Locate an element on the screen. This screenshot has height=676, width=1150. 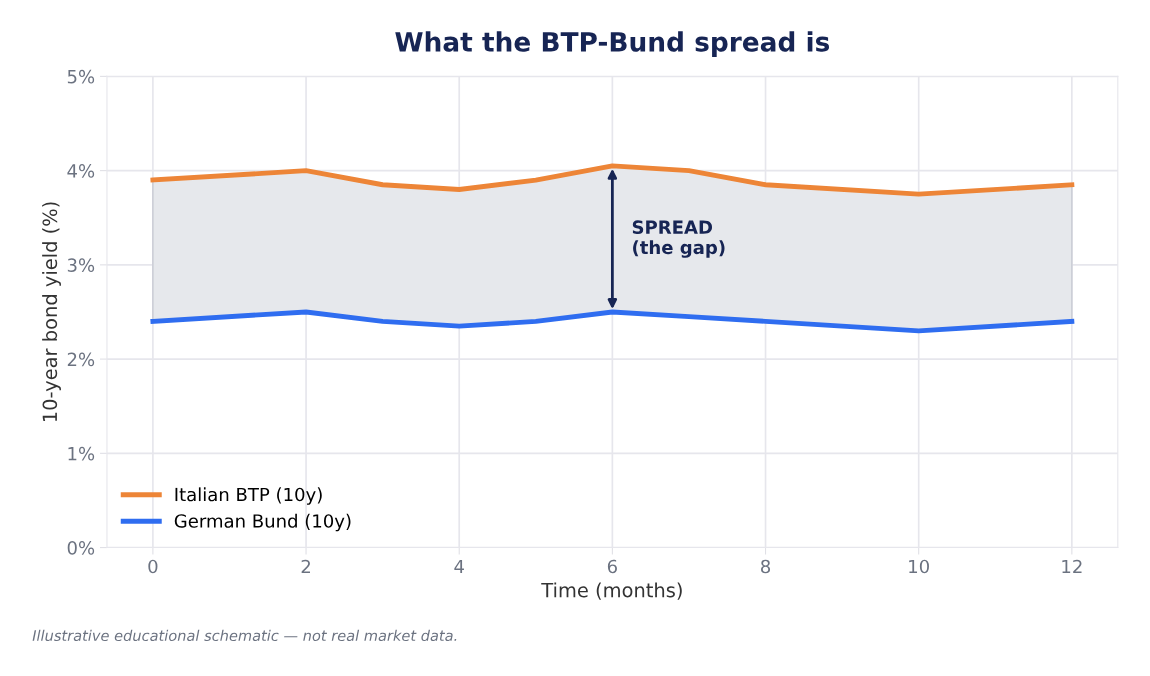
y-tick-label: 1% is located at coordinates (81, 453).